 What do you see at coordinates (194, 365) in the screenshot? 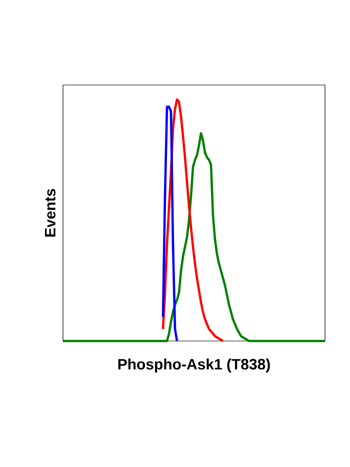
I see `x-axis-title: Phospho-Ask1 (T838)` at bounding box center [194, 365].